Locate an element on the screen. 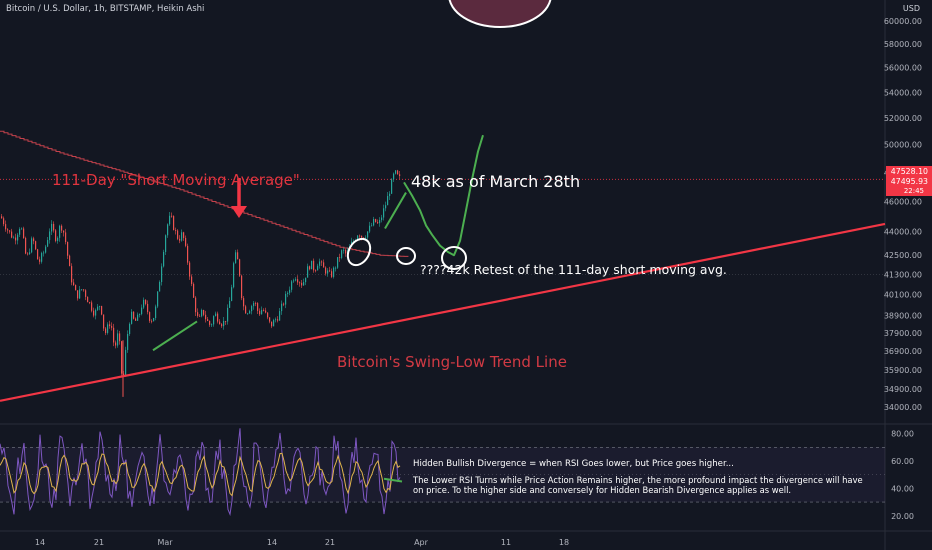 The image size is (932, 550). retest-circle is located at coordinates (454, 258).